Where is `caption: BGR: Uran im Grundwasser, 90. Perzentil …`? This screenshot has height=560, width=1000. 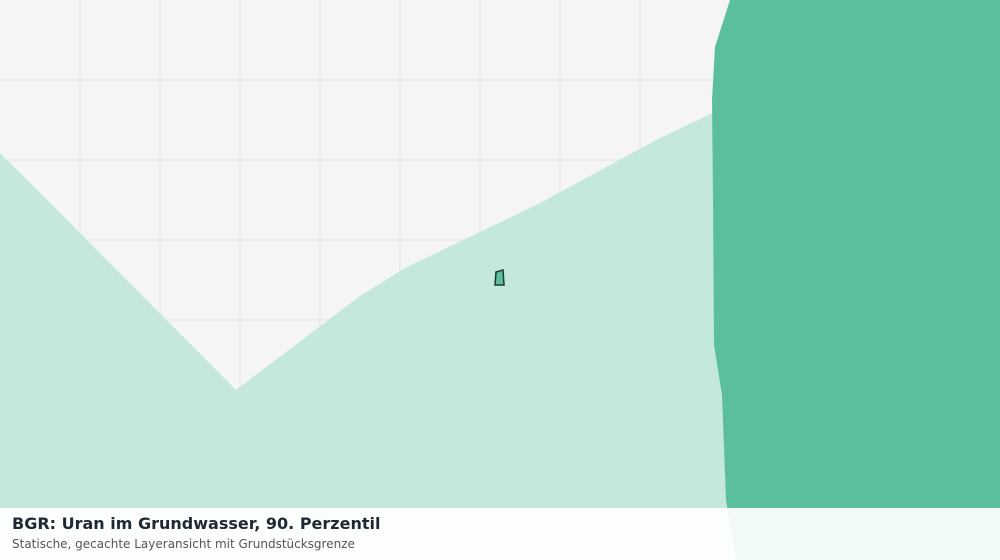 caption: BGR: Uran im Grundwasser, 90. Perzentil … is located at coordinates (500, 534).